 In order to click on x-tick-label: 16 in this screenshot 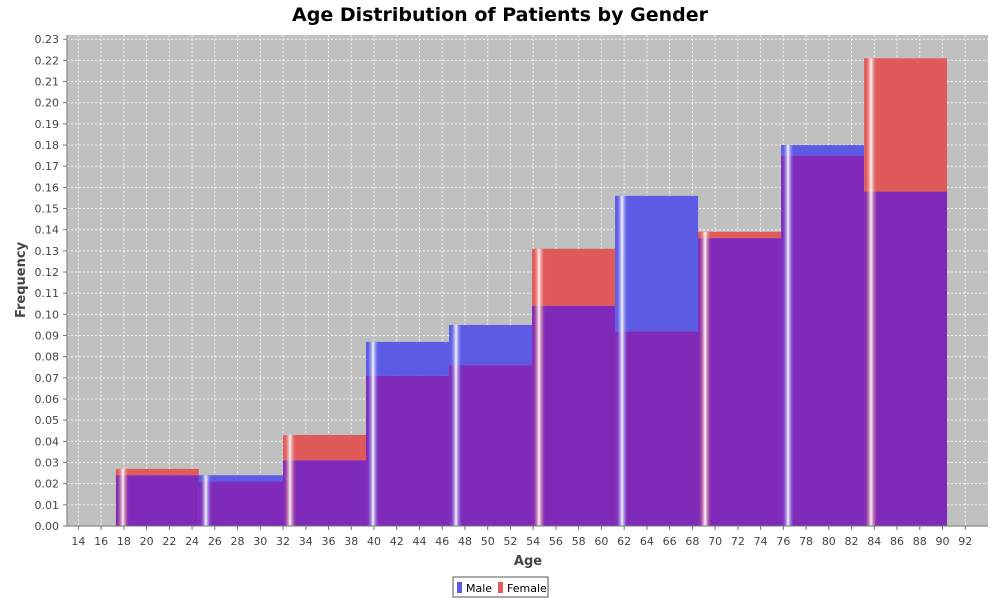, I will do `click(101, 541)`.